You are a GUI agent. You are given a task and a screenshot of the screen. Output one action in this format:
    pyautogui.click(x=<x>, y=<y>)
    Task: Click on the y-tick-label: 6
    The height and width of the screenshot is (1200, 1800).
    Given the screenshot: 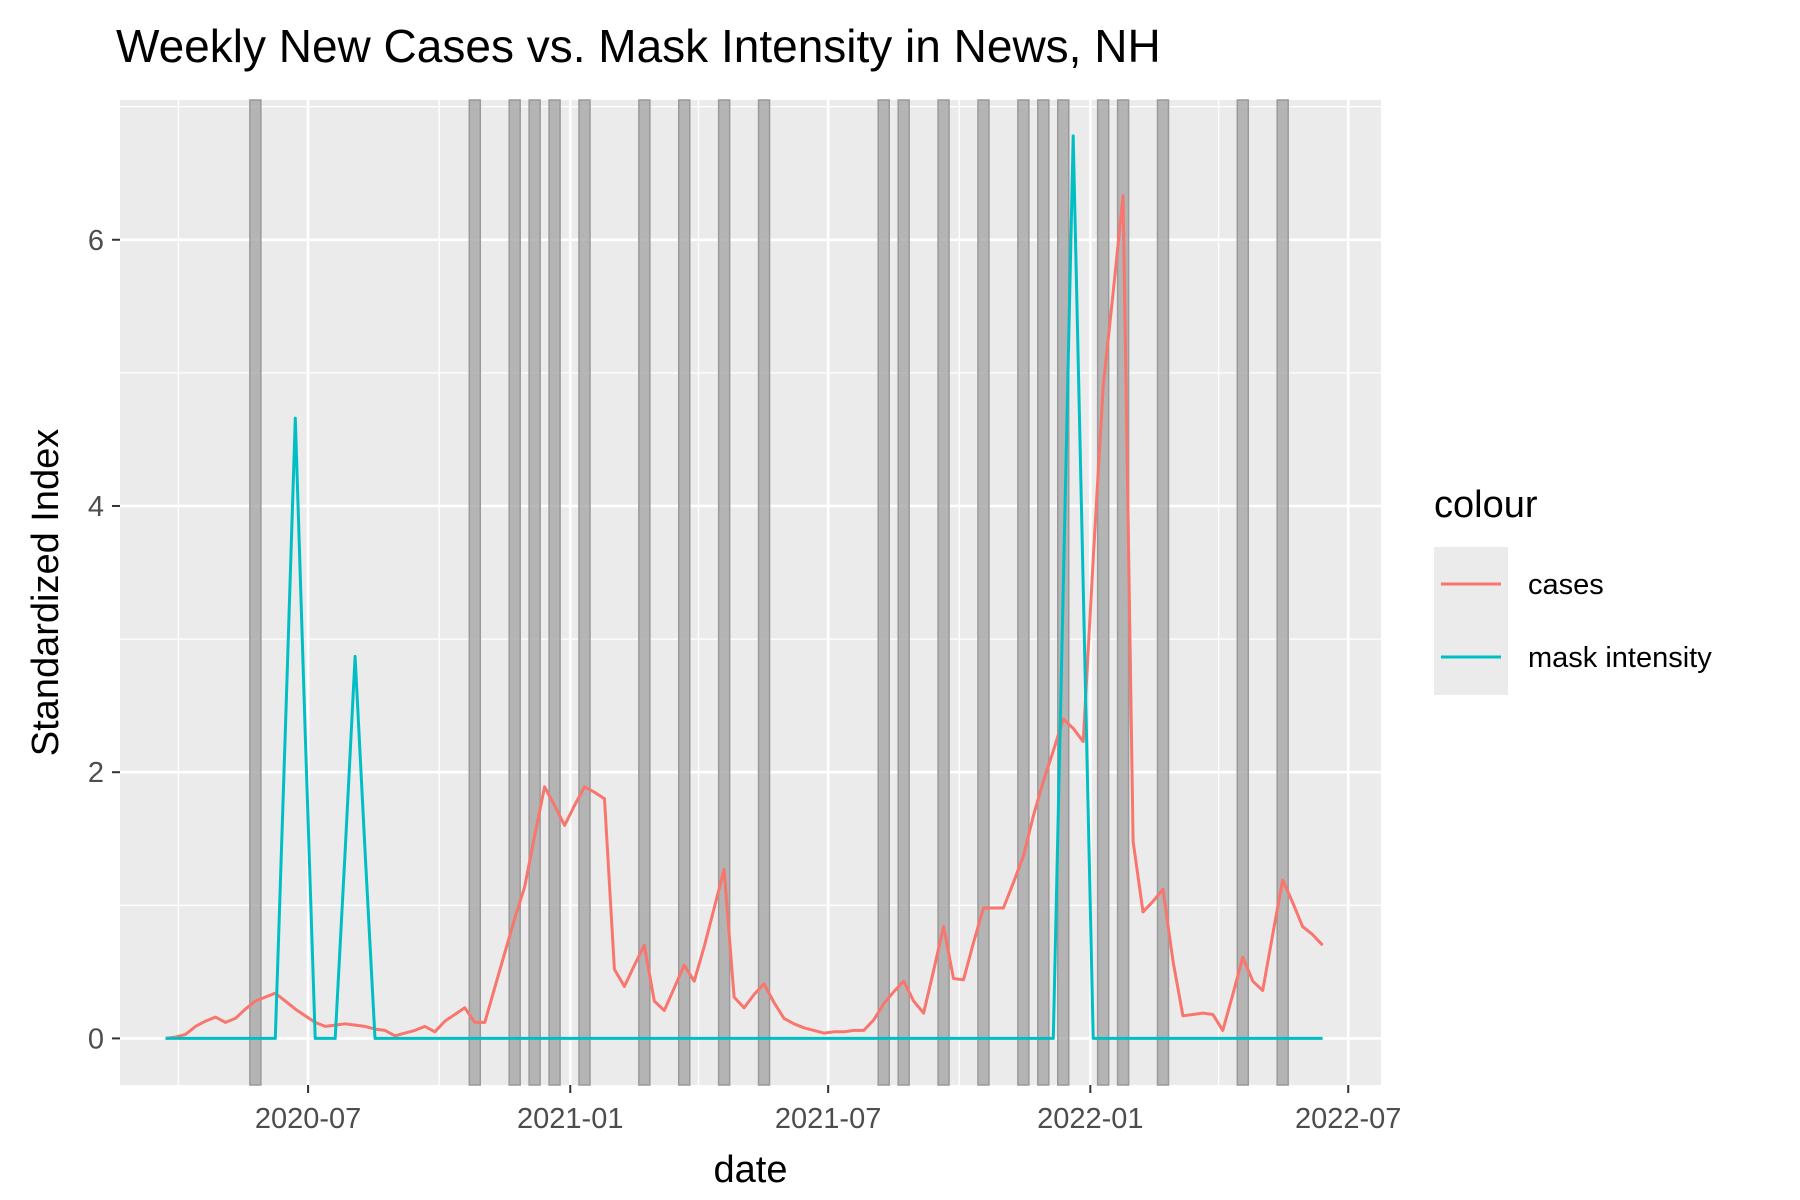 What is the action you would take?
    pyautogui.click(x=96, y=241)
    